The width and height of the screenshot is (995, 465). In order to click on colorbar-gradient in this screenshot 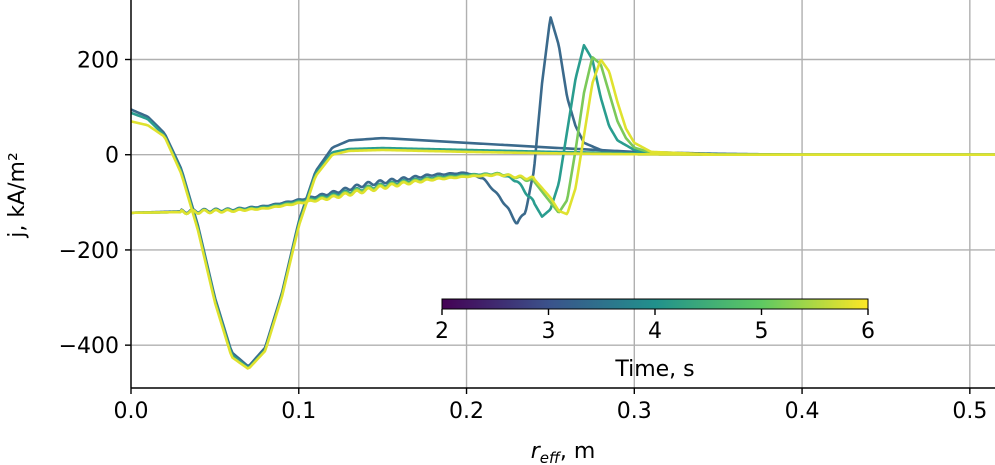, I will do `click(655, 304)`.